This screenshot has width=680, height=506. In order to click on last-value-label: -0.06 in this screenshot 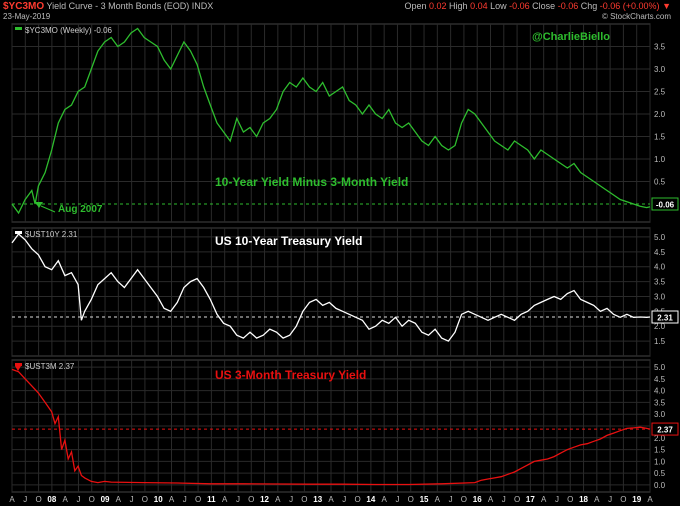, I will do `click(665, 205)`.